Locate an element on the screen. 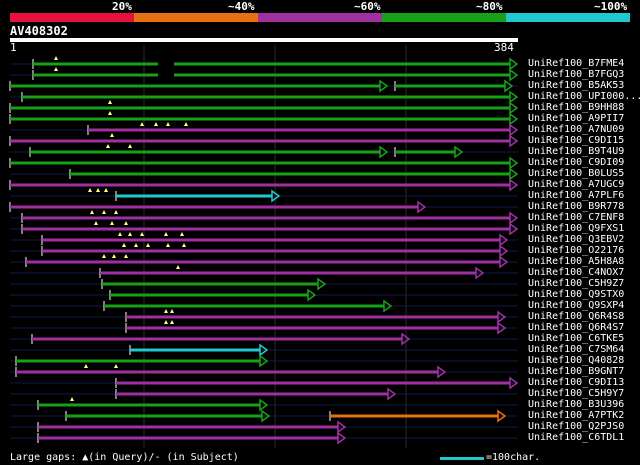 This screenshot has height=465, width=640. hit-name: UniRef100_A7NU09 is located at coordinates (576, 129).